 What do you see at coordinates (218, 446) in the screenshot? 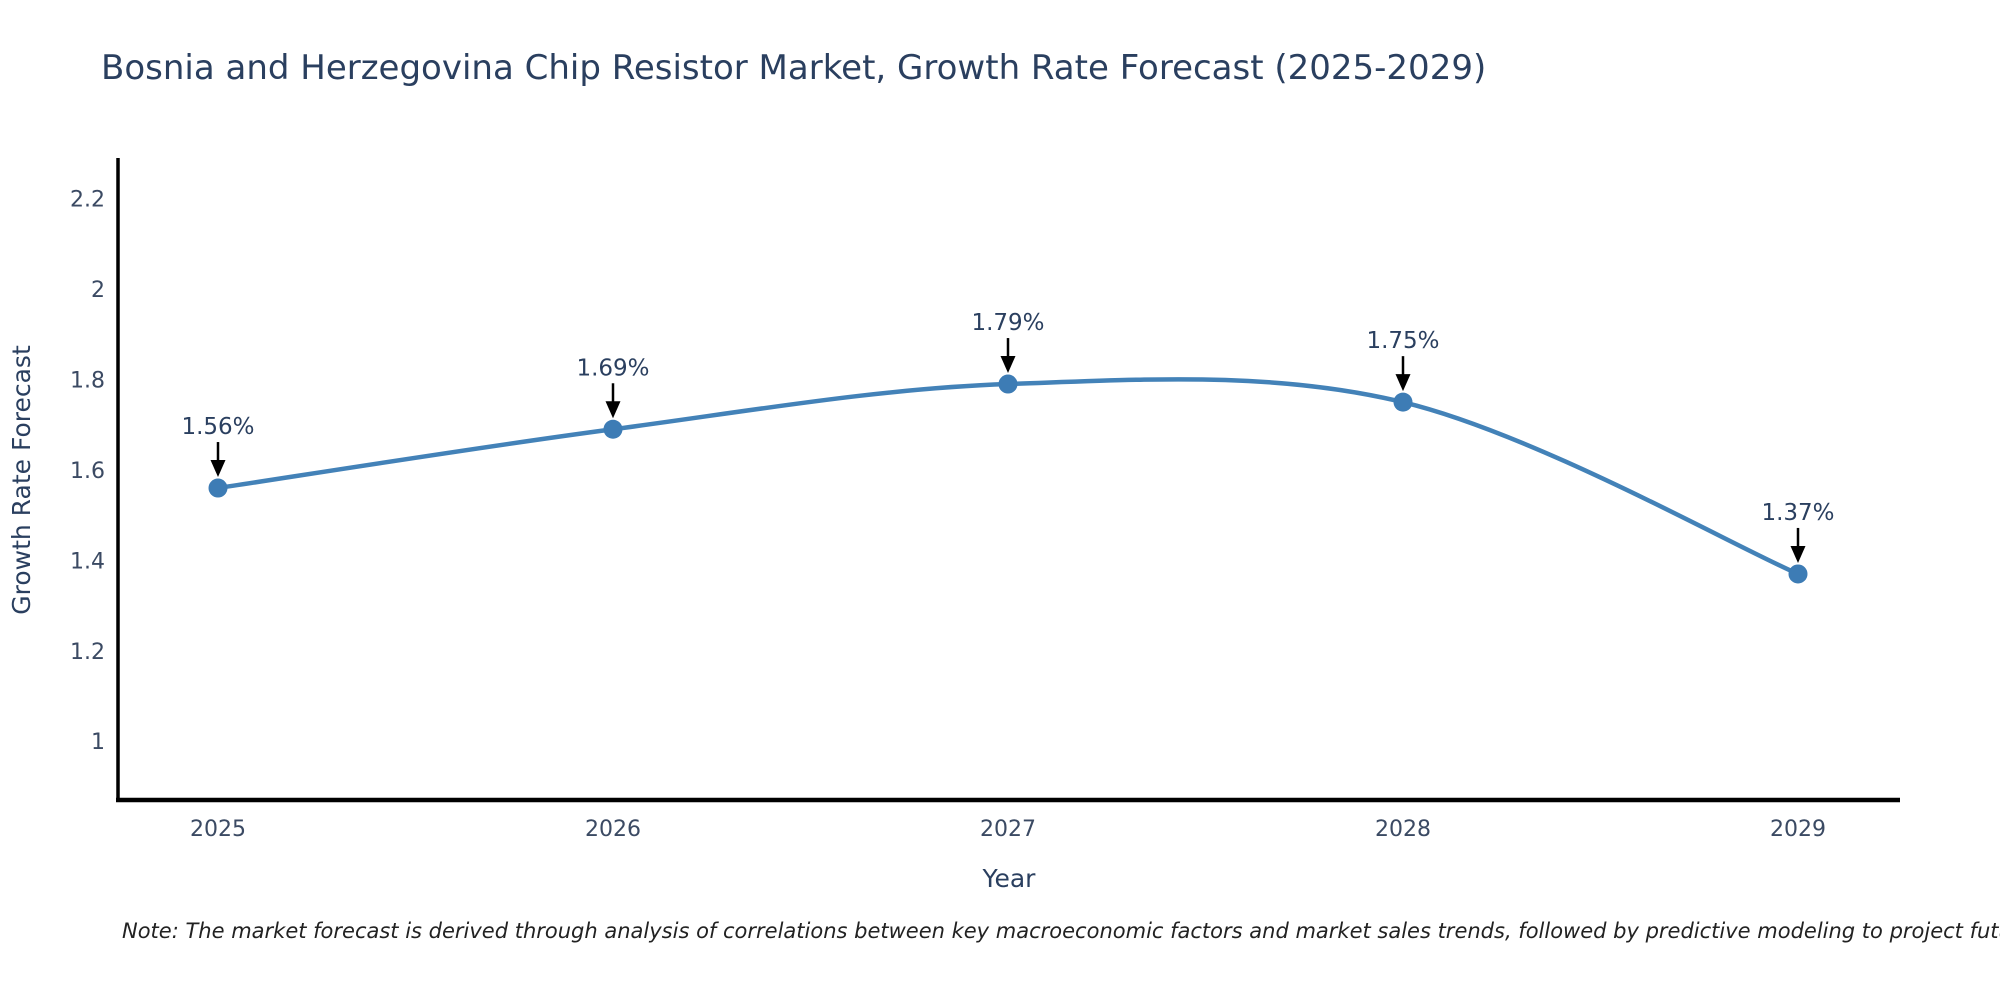
I see `annotation-2025: 1.56%` at bounding box center [218, 446].